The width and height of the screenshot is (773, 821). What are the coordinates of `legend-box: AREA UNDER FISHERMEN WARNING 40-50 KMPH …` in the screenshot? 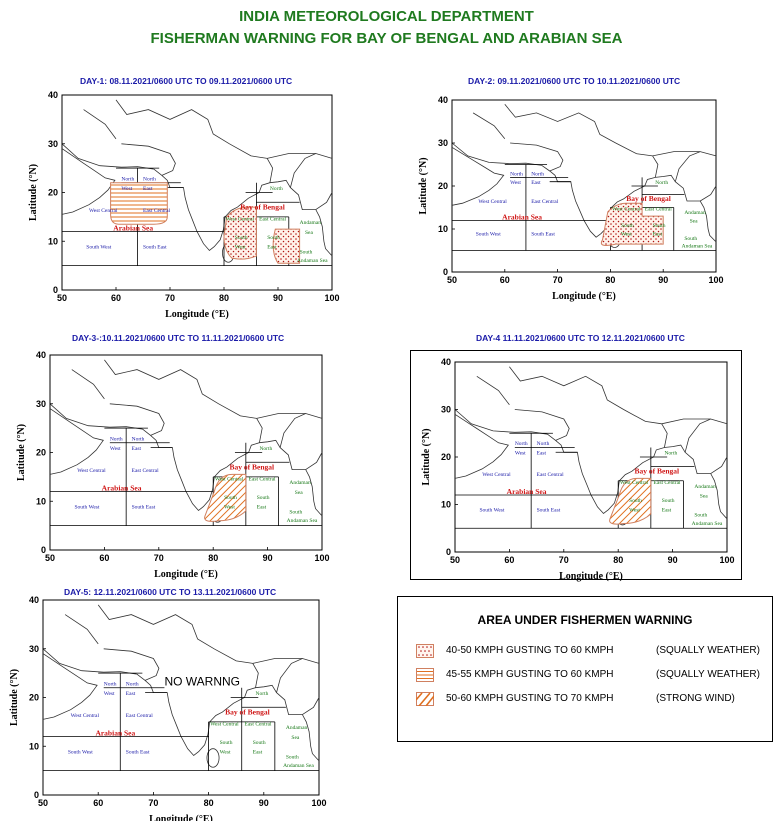 It's located at (585, 669).